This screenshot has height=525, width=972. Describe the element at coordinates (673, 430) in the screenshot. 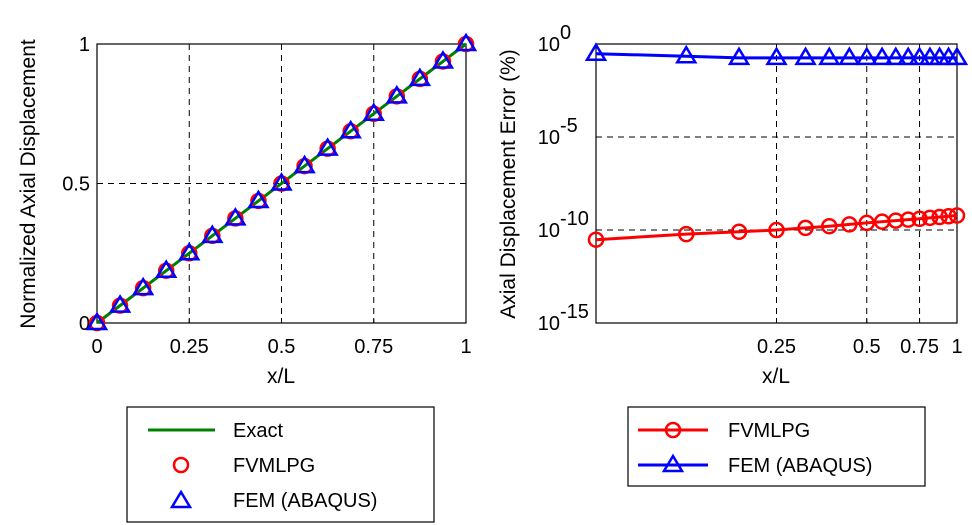

I see `legend-right-fvmlpg-marker-icon` at that location.